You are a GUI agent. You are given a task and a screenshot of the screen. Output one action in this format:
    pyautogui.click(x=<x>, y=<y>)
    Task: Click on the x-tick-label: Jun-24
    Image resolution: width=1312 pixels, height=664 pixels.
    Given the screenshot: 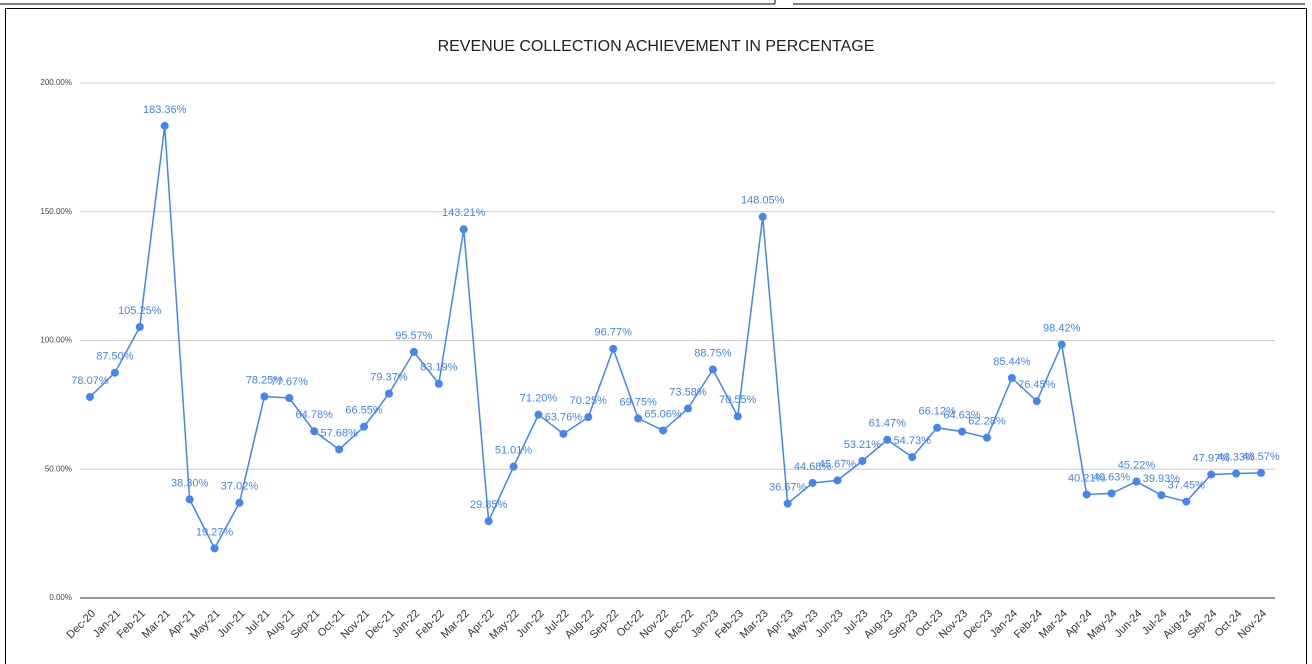 What is the action you would take?
    pyautogui.click(x=1128, y=624)
    